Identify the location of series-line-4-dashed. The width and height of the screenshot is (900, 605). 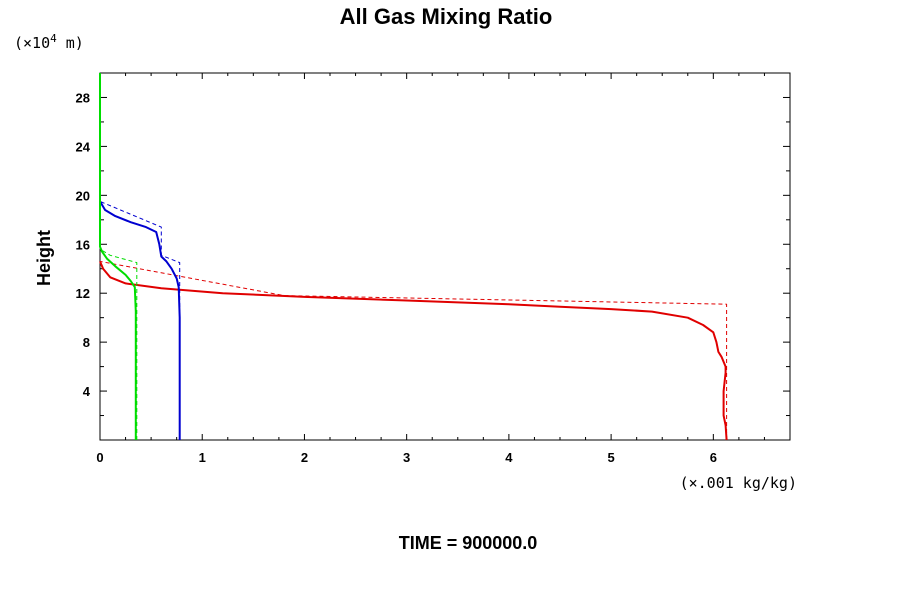
(140, 320).